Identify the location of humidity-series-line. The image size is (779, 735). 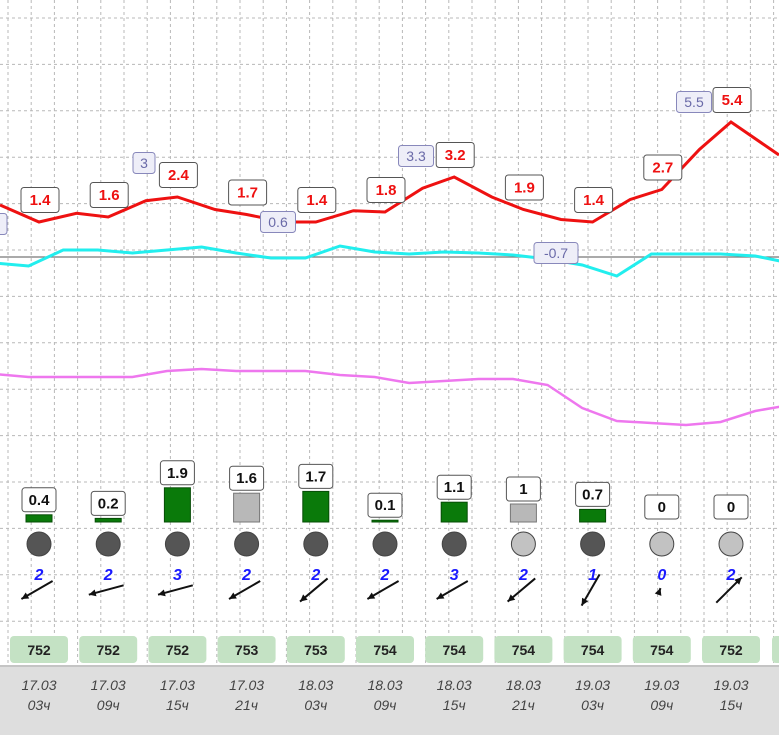
(389, 397).